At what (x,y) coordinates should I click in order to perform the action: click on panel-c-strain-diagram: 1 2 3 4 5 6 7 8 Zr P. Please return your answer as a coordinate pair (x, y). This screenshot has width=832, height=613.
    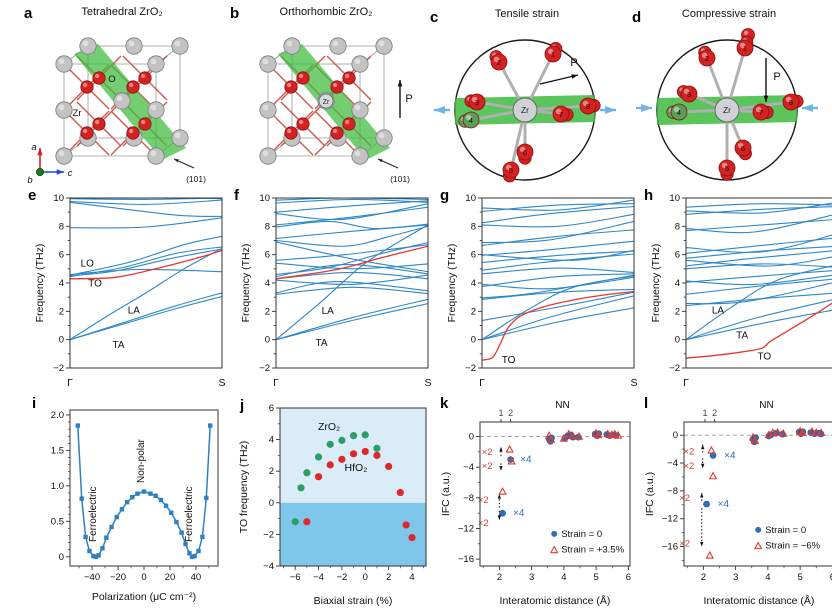
    Looking at the image, I should click on (527, 108).